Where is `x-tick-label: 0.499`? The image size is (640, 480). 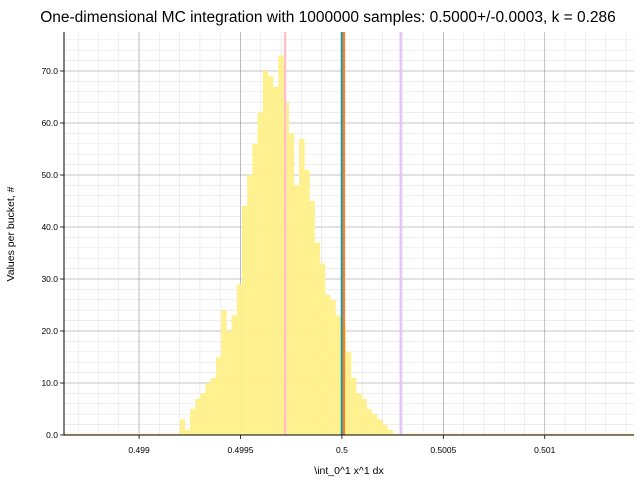 x-tick-label: 0.499 is located at coordinates (139, 450).